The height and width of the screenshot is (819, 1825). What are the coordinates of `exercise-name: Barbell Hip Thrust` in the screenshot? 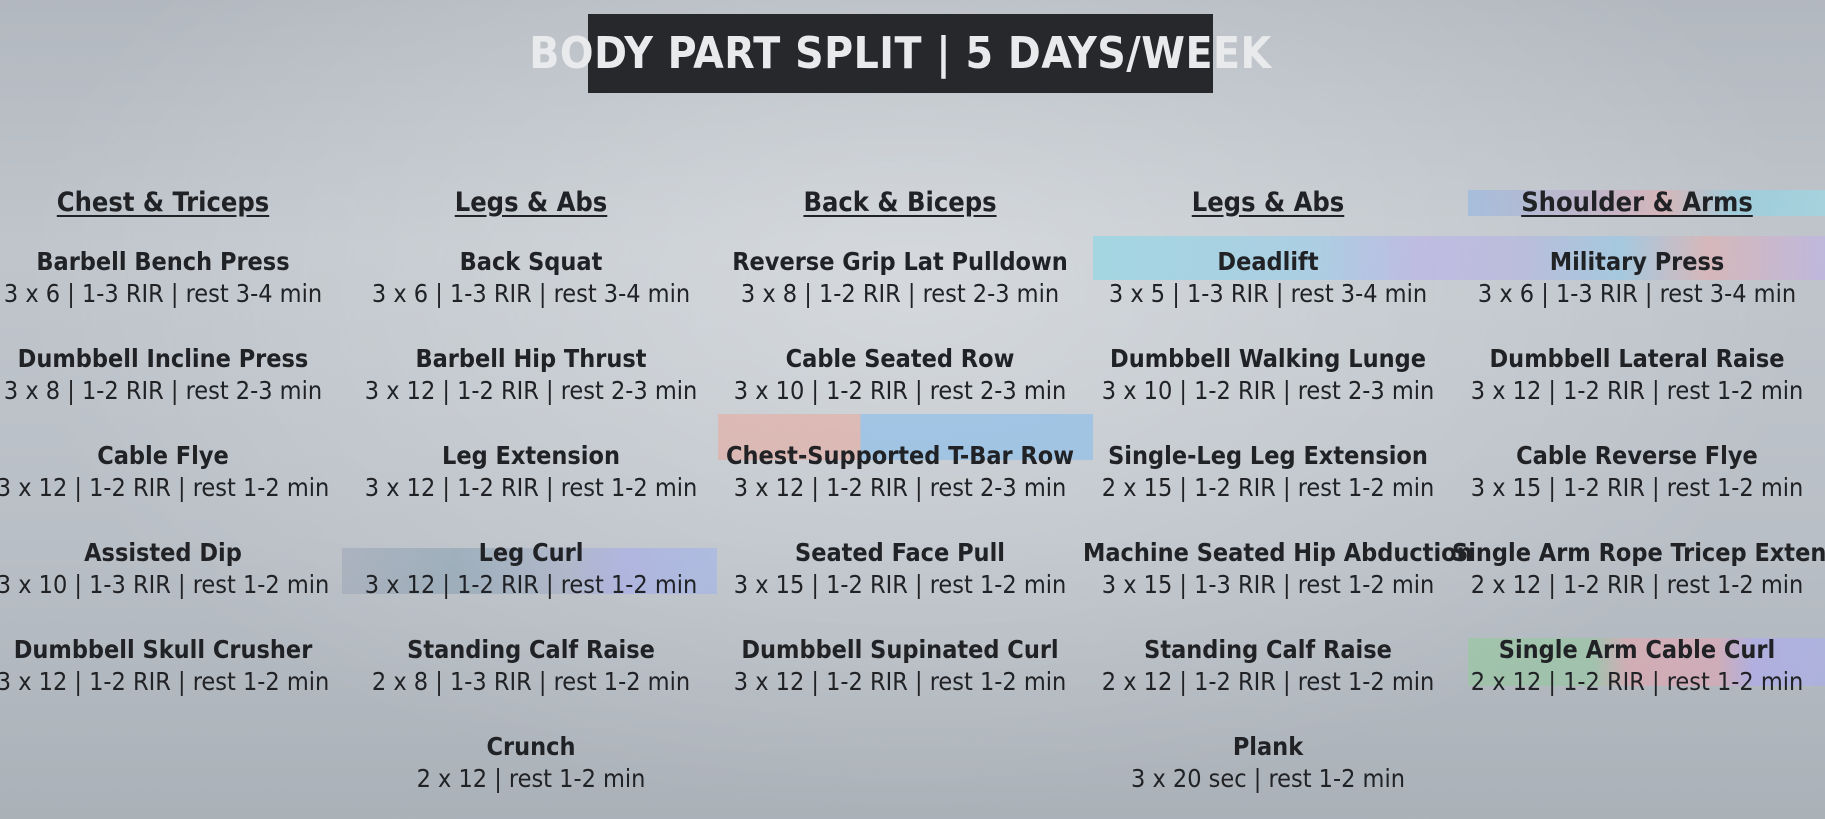 It's located at (531, 358).